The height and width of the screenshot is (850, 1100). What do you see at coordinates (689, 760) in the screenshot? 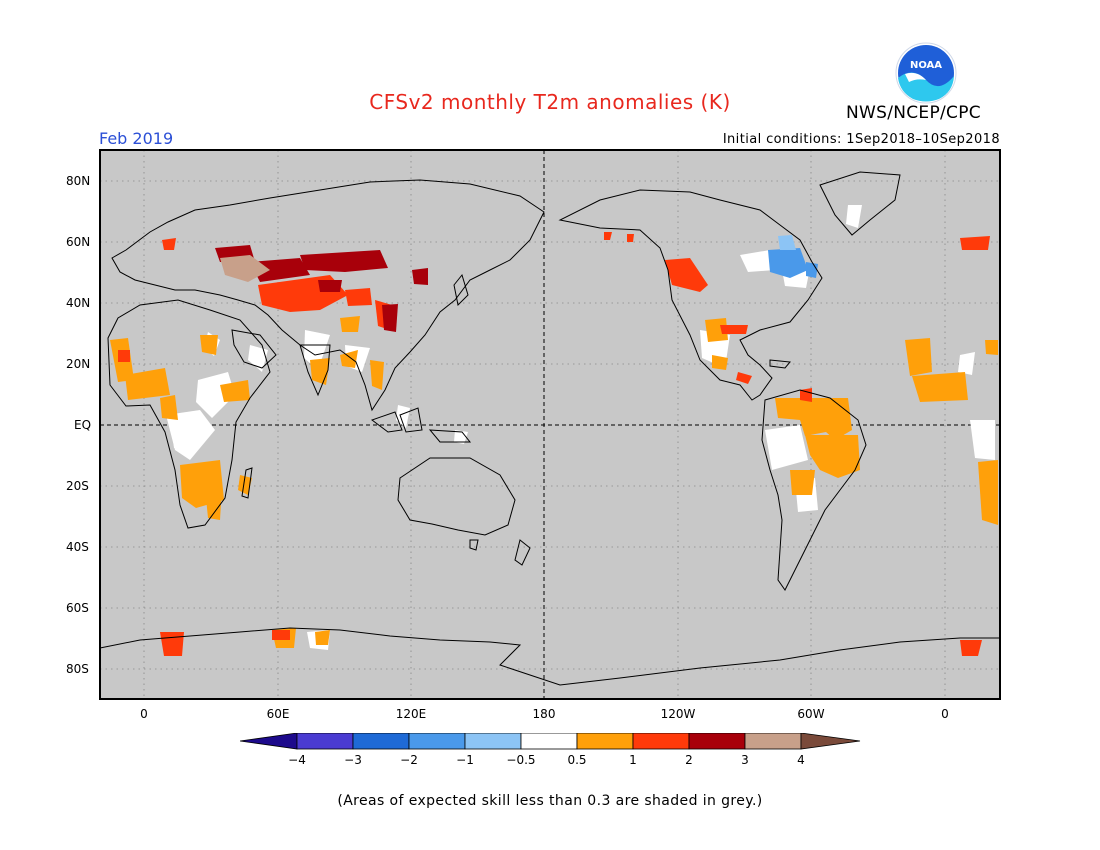
I see `colorbar-label: 2` at bounding box center [689, 760].